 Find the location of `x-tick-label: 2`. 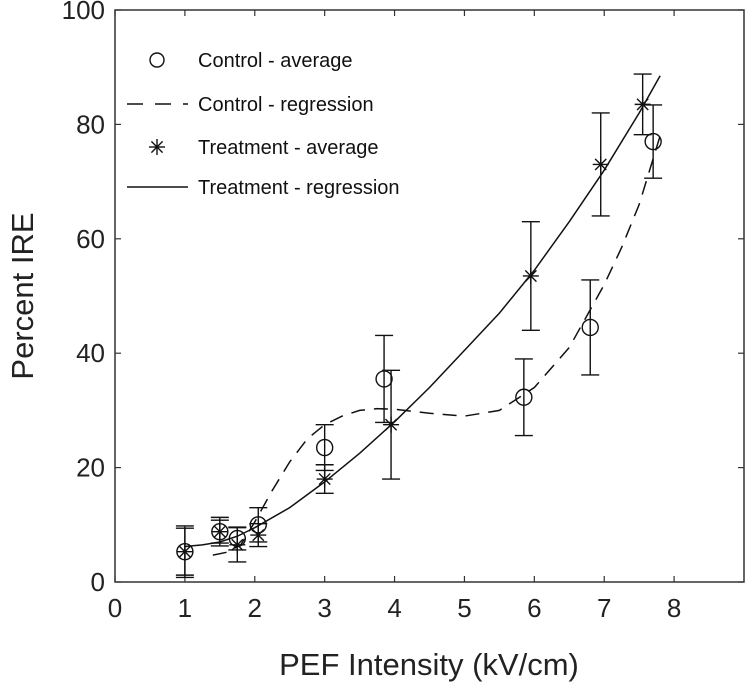

x-tick-label: 2 is located at coordinates (255, 608).